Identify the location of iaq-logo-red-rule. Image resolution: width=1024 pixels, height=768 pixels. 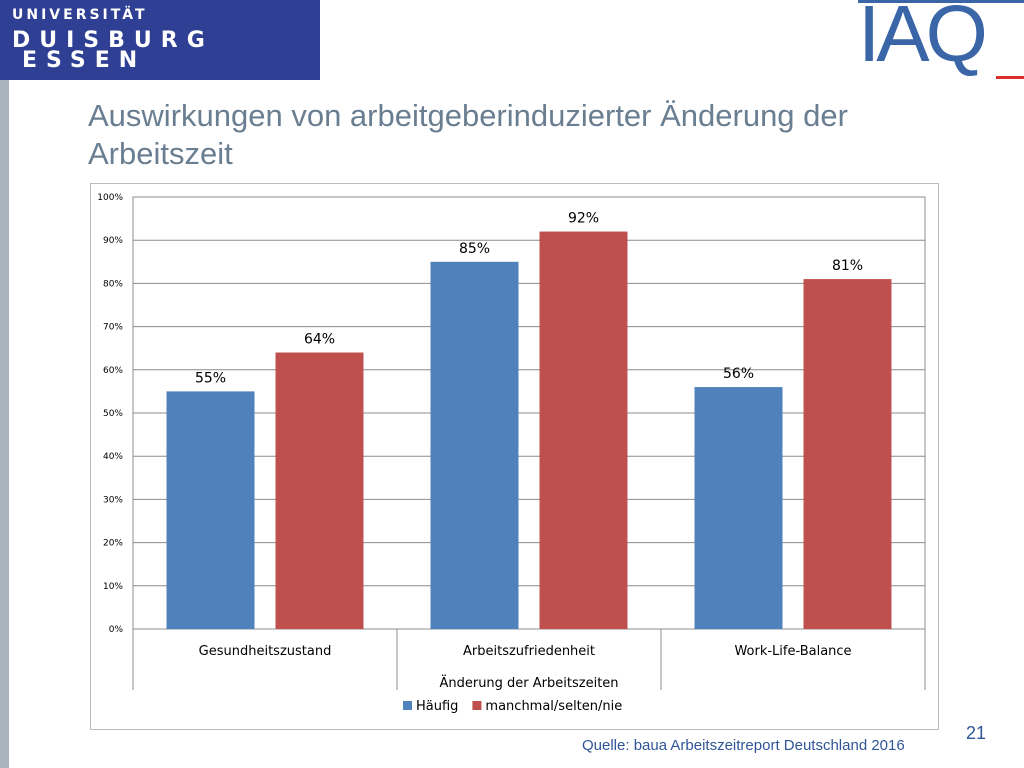
(1010, 77).